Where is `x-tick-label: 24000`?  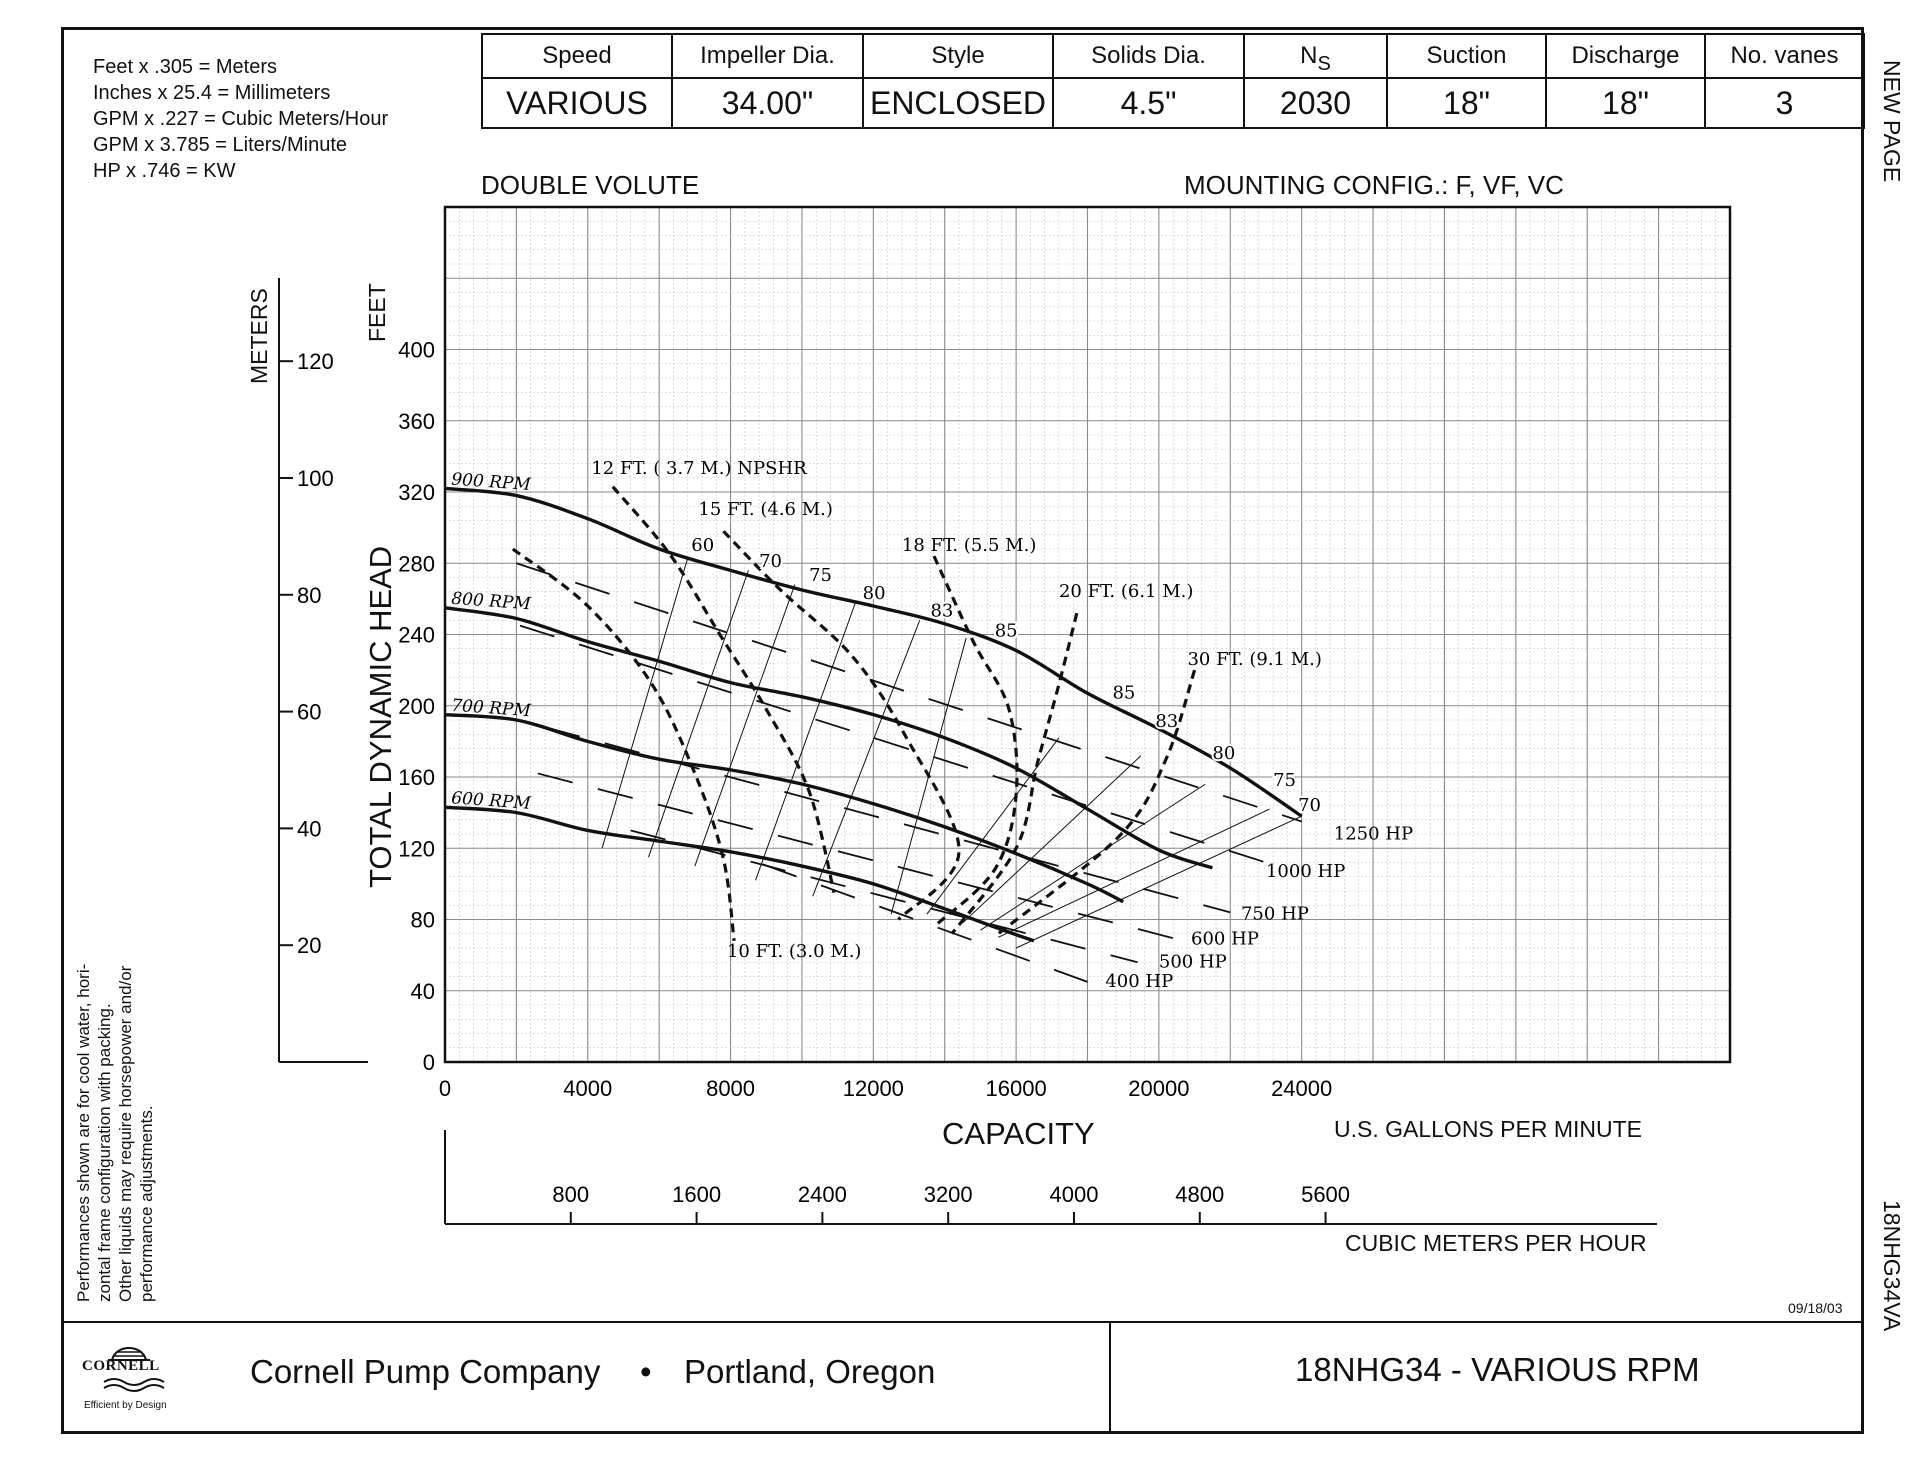
x-tick-label: 24000 is located at coordinates (1301, 1088).